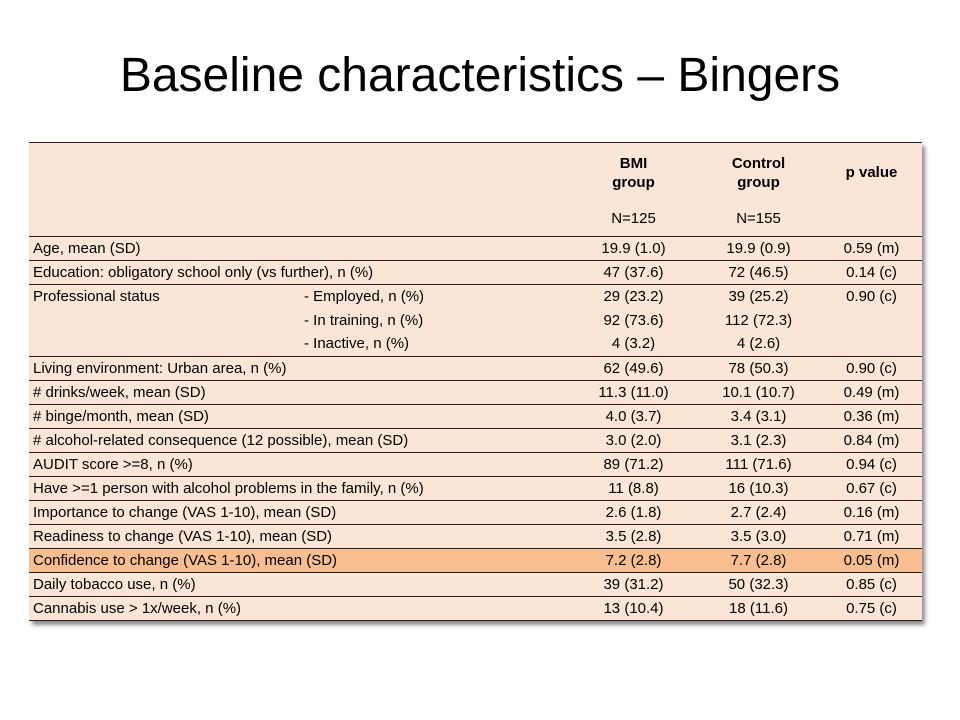 The width and height of the screenshot is (960, 720). I want to click on bmi-value: 92 (73.6), so click(633, 320).